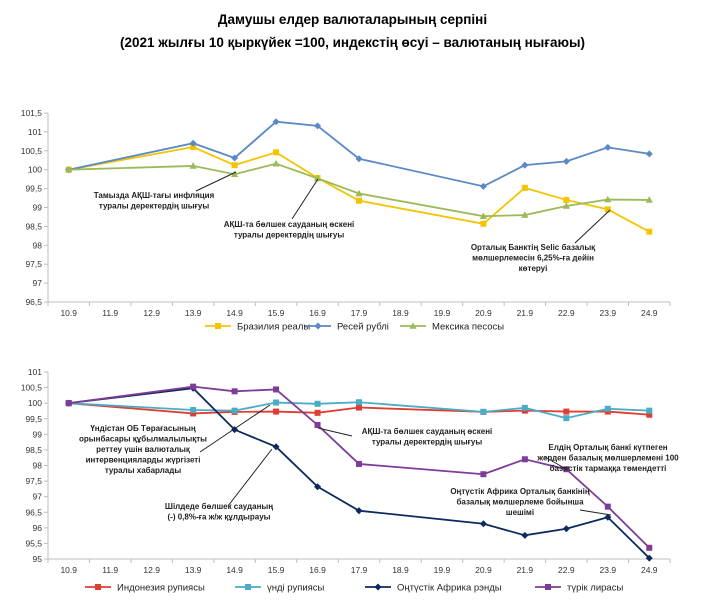 This screenshot has width=705, height=611. What do you see at coordinates (38, 245) in the screenshot?
I see `chart1-y-tick-label: 98` at bounding box center [38, 245].